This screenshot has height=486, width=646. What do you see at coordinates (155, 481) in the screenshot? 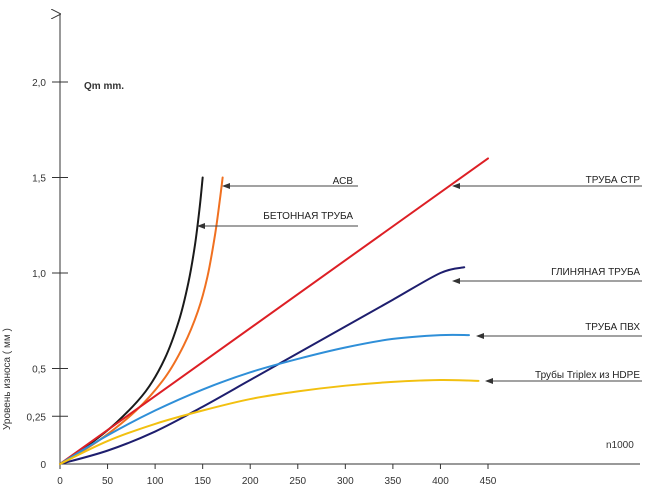
I see `x-tick-label: 100` at bounding box center [155, 481].